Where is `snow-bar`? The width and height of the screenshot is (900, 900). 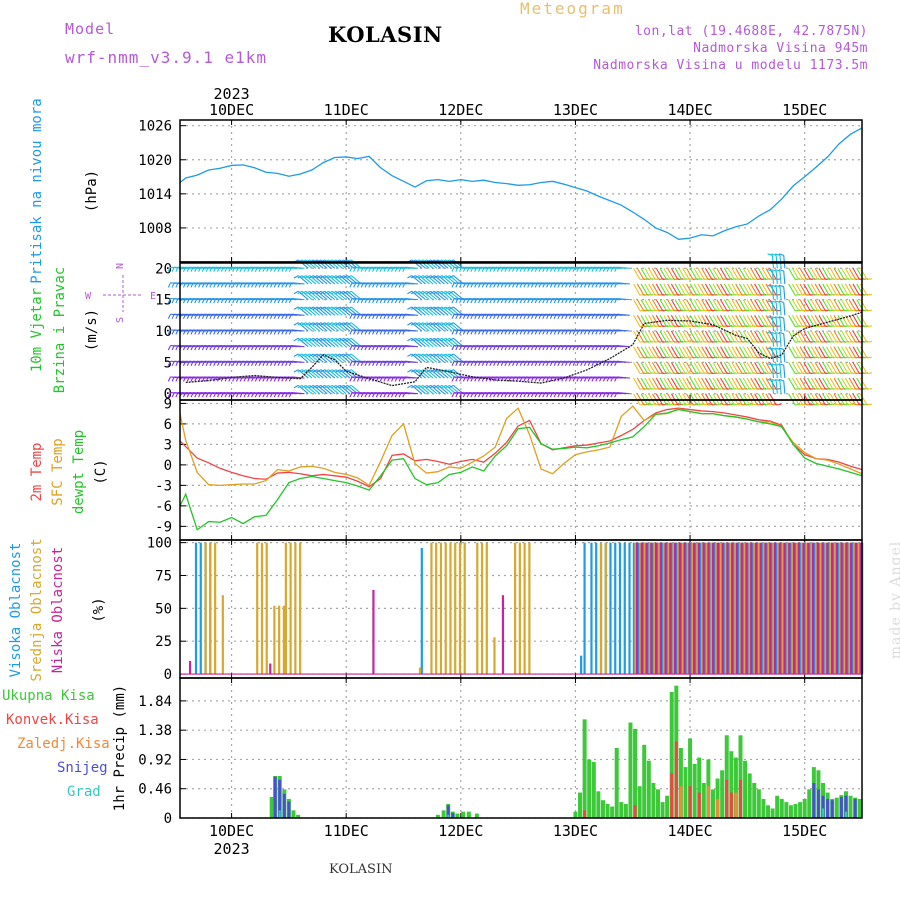 snow-bar is located at coordinates (284, 805).